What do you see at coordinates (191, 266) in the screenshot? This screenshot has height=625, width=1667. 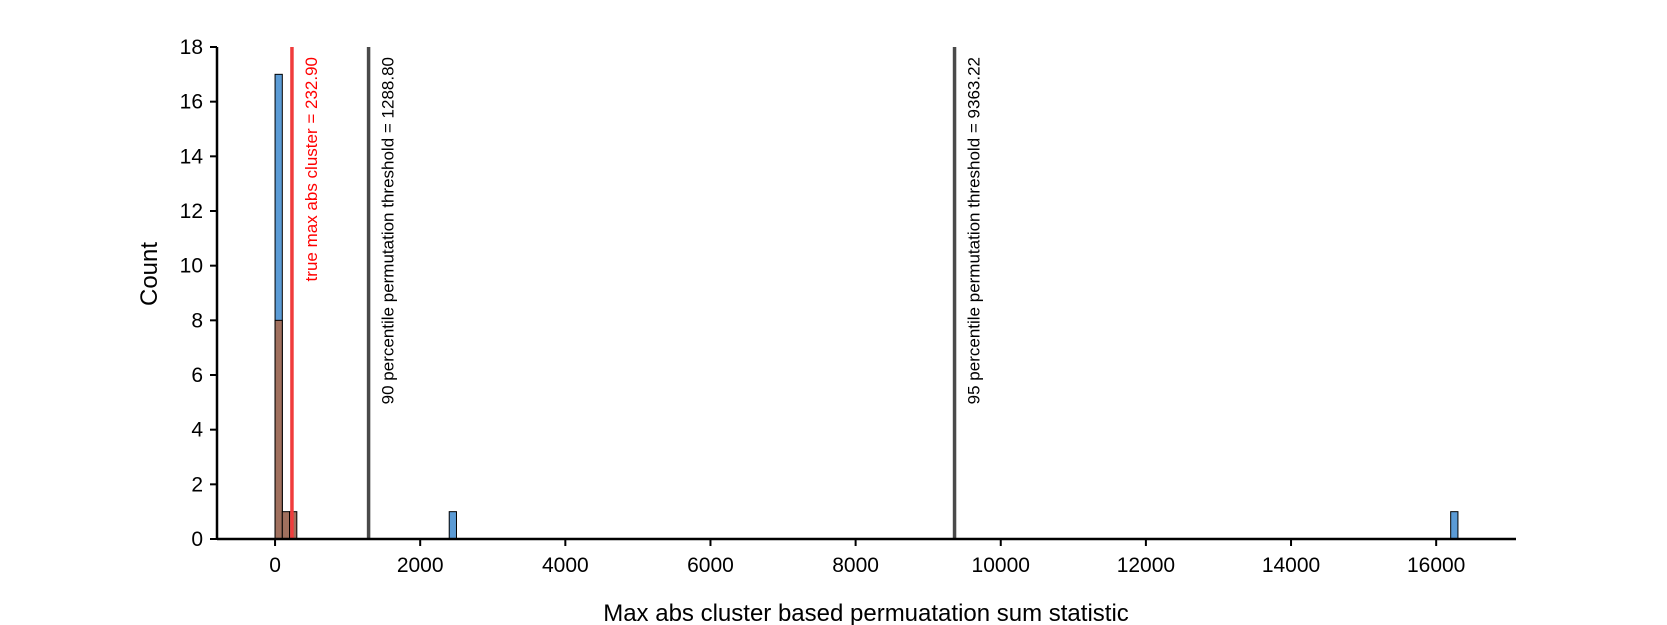 I see `y-tick-label: 10` at bounding box center [191, 266].